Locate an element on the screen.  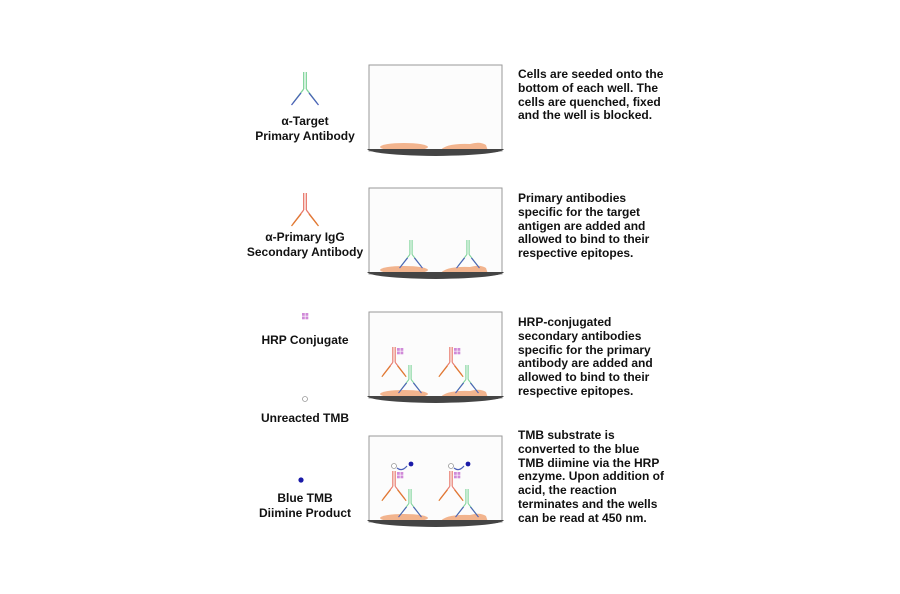
hrp-conjugate-icon is located at coordinates (305, 316).